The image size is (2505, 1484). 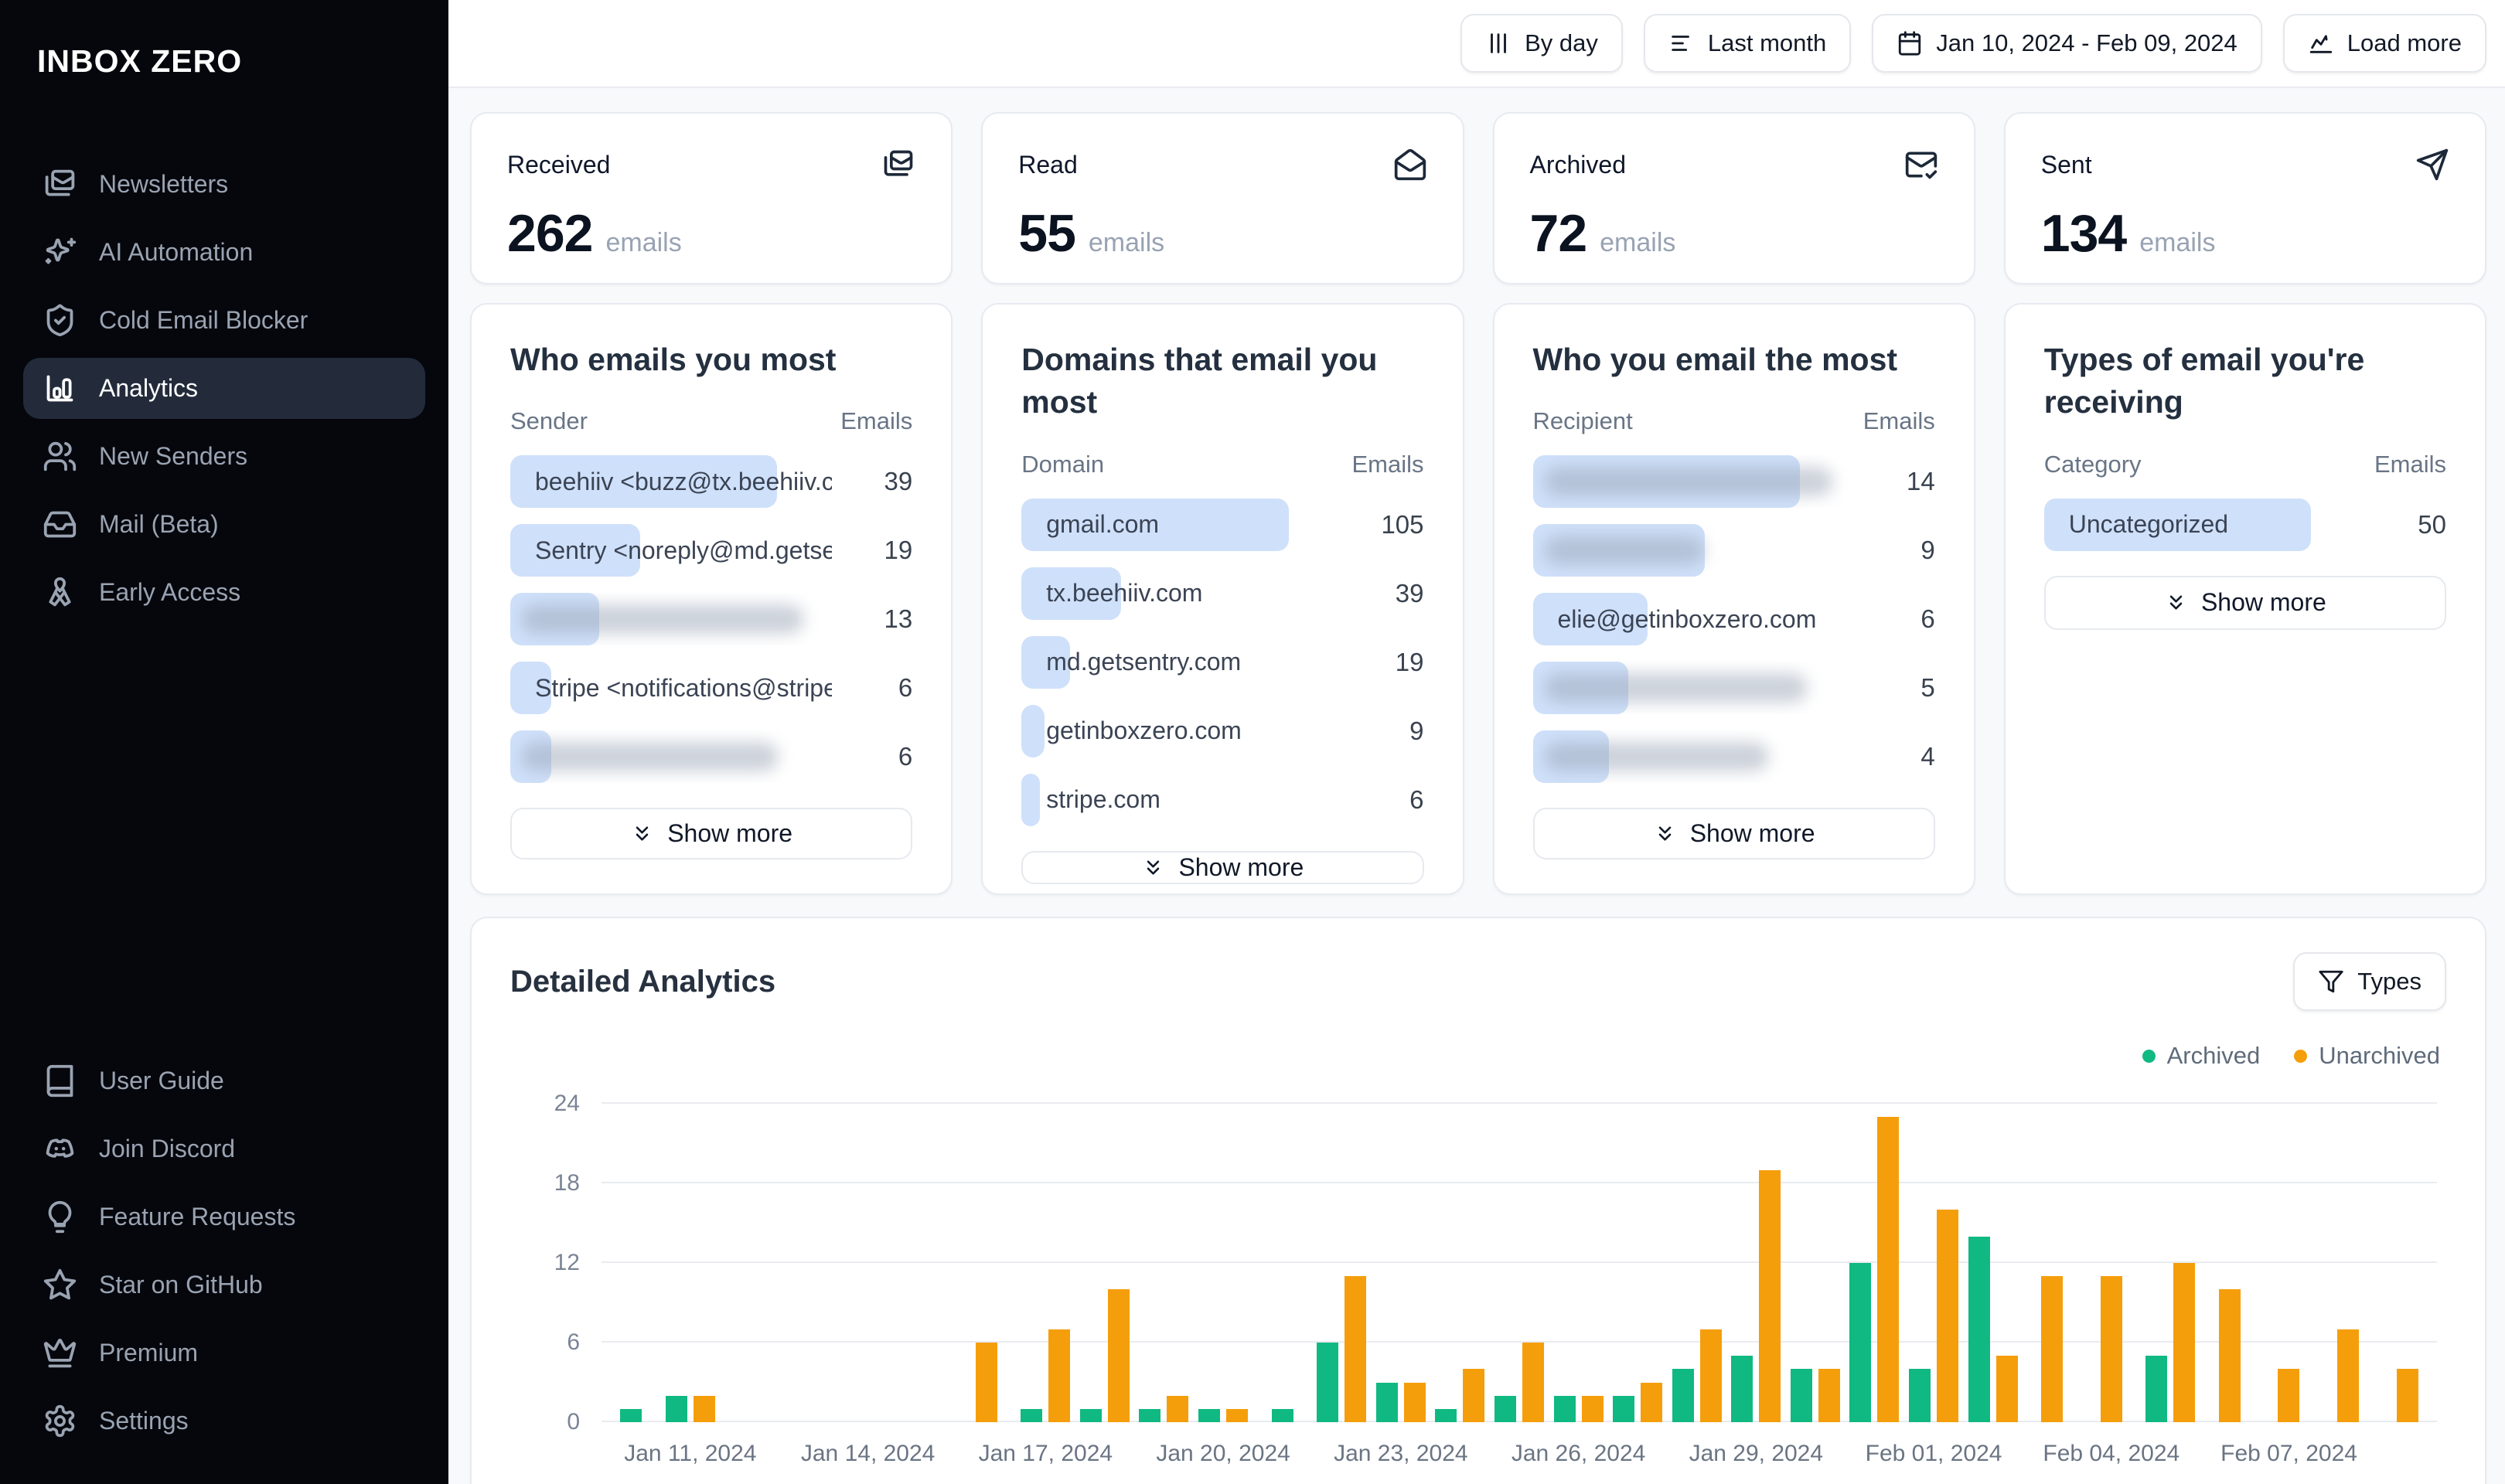 I want to click on columns-icon, so click(x=1498, y=43).